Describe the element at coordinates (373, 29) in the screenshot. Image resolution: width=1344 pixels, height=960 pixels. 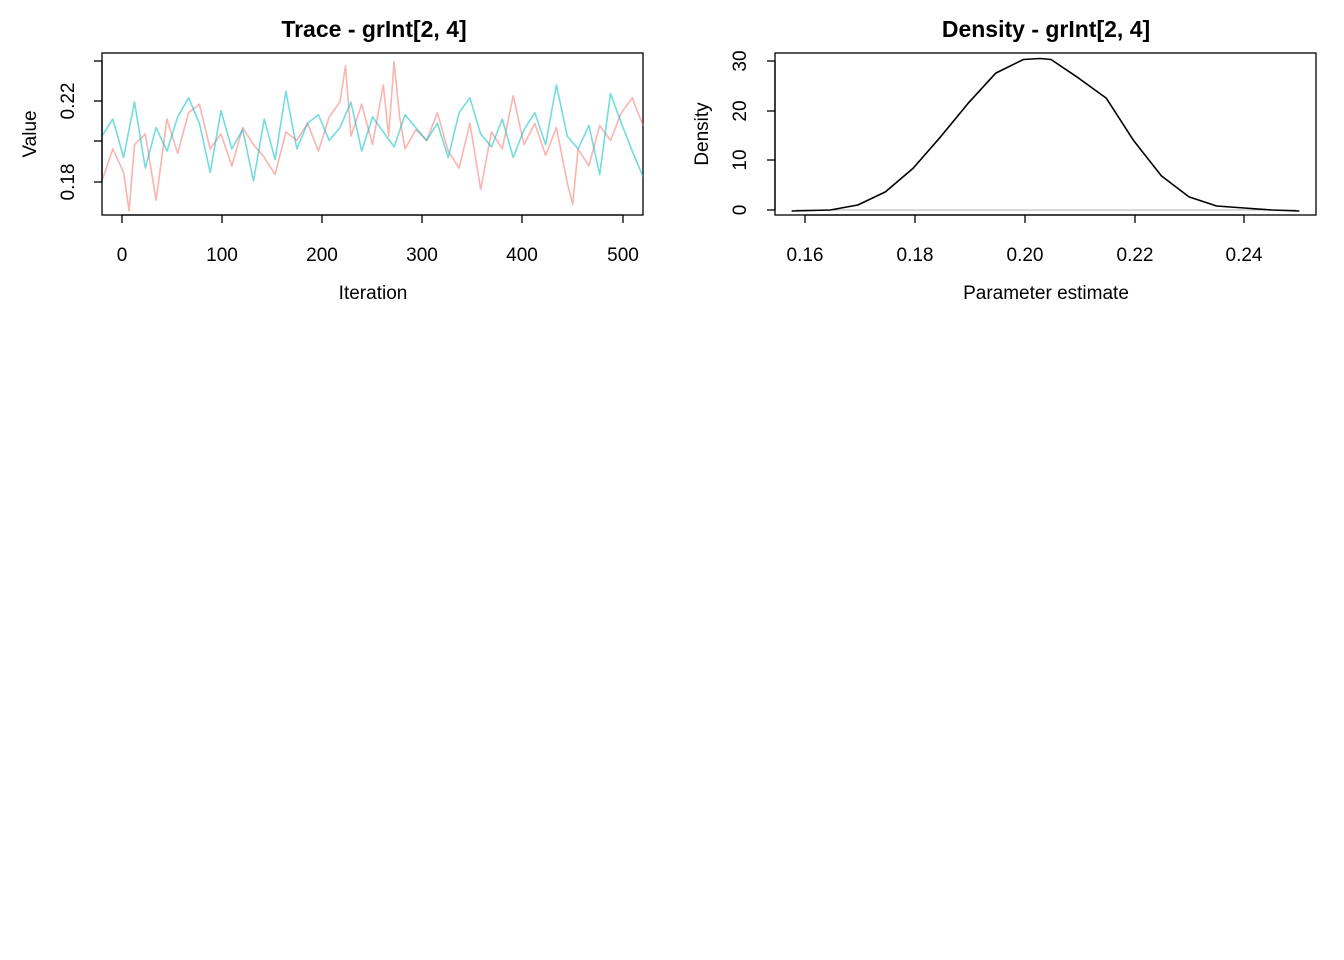
I see `trace-title: Trace - grInt[2, 4]` at that location.